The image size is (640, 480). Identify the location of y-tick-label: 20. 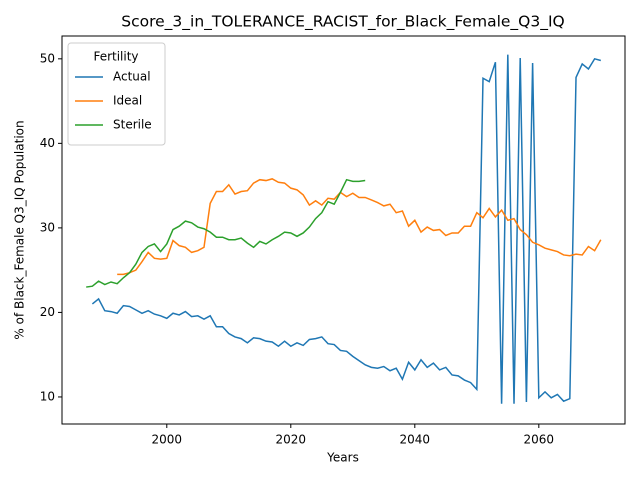
(47, 312).